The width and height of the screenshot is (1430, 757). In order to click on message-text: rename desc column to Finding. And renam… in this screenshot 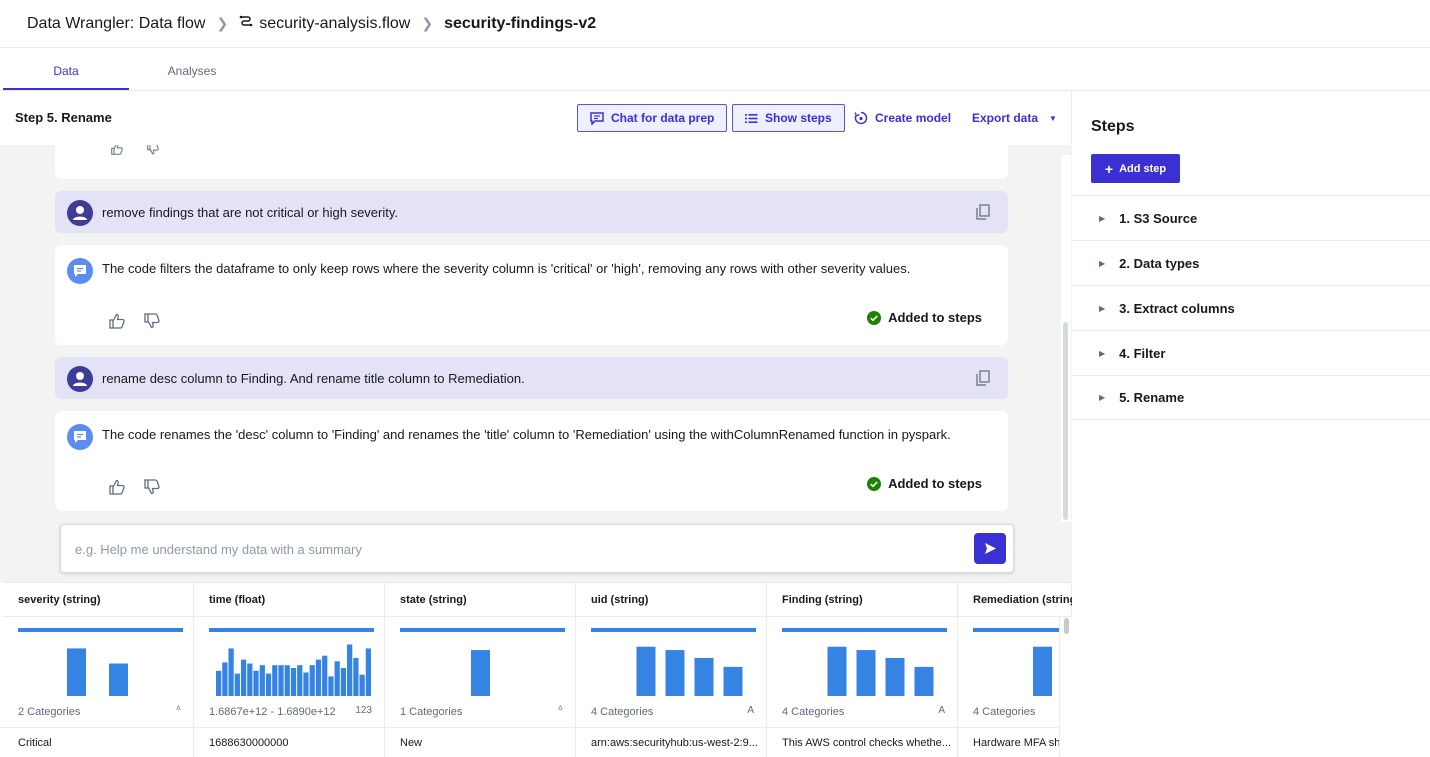, I will do `click(313, 378)`.